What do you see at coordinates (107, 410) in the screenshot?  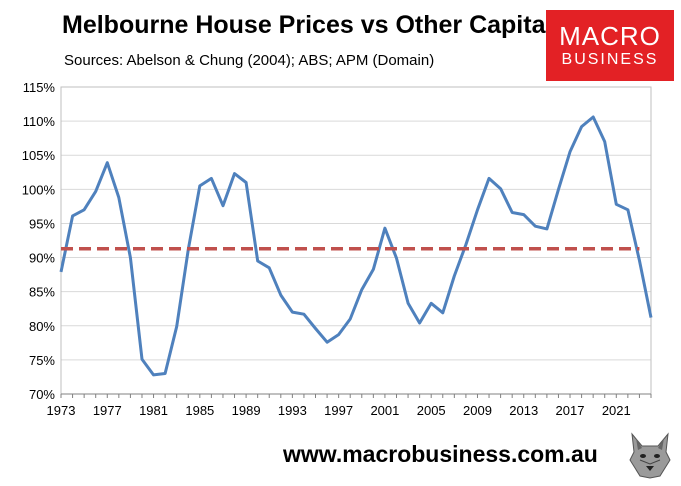 I see `x-tick-label: 1977` at bounding box center [107, 410].